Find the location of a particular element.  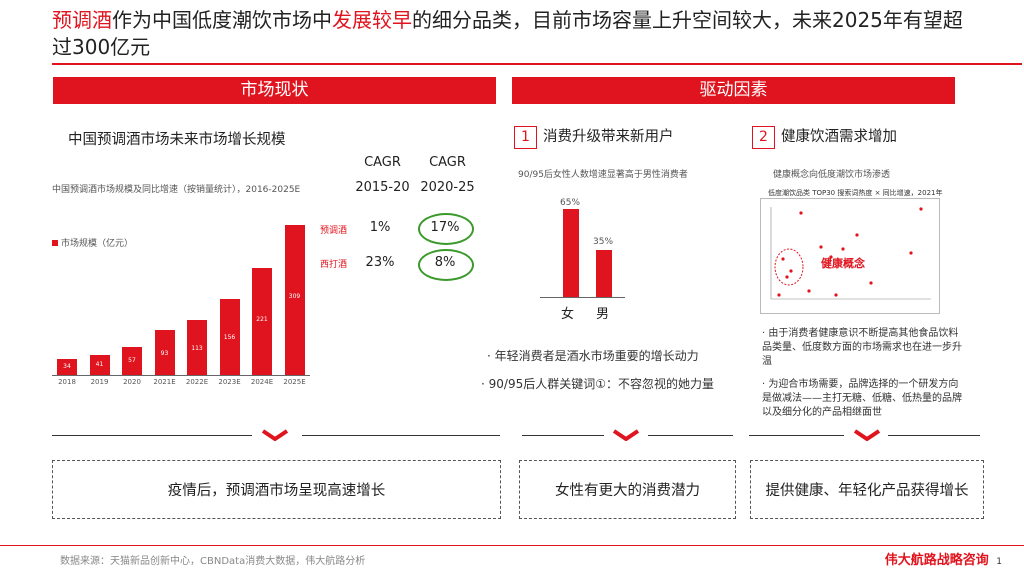

driving-factors-banner: 驱动因素 is located at coordinates (733, 90).